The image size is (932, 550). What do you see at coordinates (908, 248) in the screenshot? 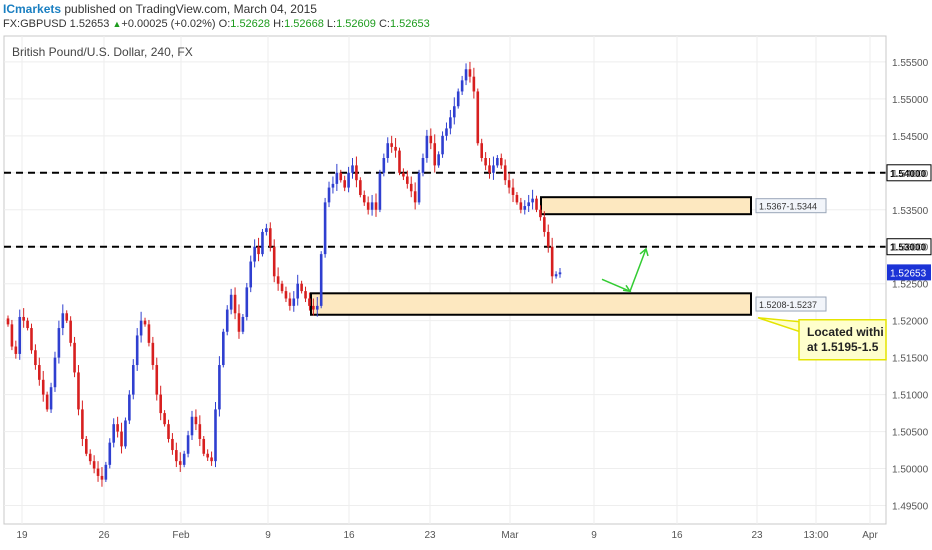
I see `level-tag-label: 1.53000` at bounding box center [908, 248].